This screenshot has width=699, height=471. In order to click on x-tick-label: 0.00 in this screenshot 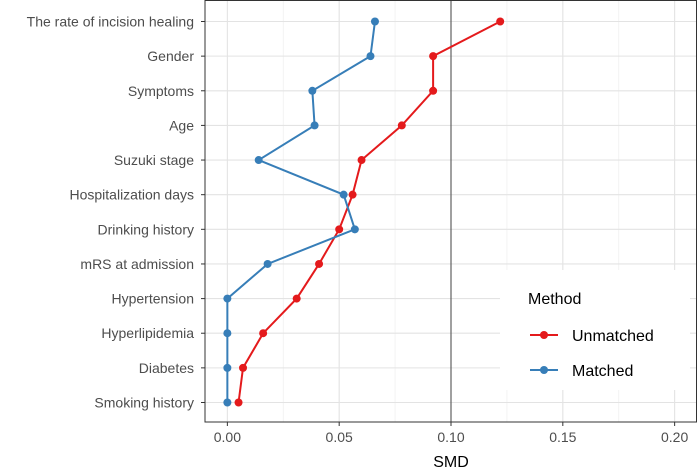, I will do `click(227, 437)`.